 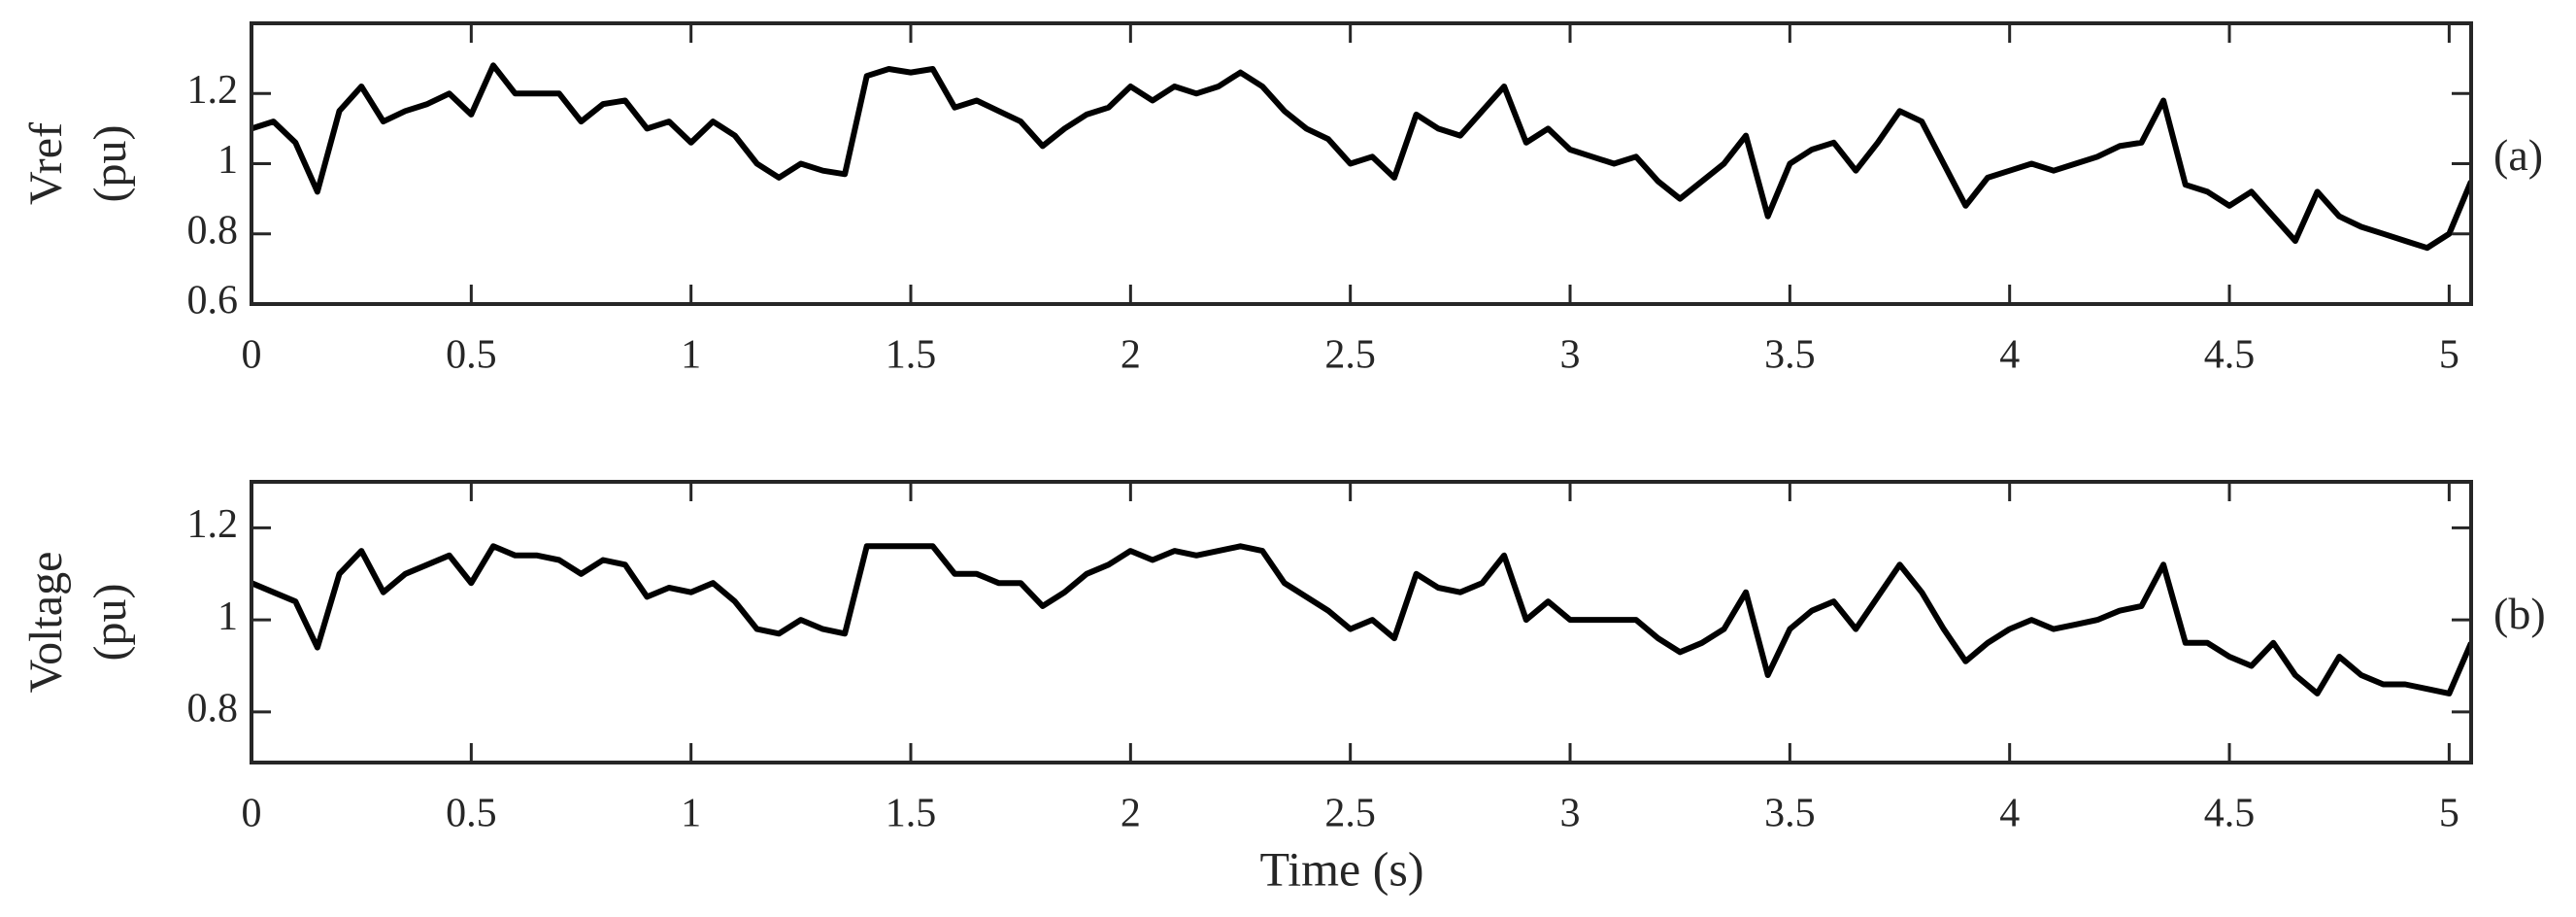 I want to click on panel-label: (b), so click(x=2520, y=613).